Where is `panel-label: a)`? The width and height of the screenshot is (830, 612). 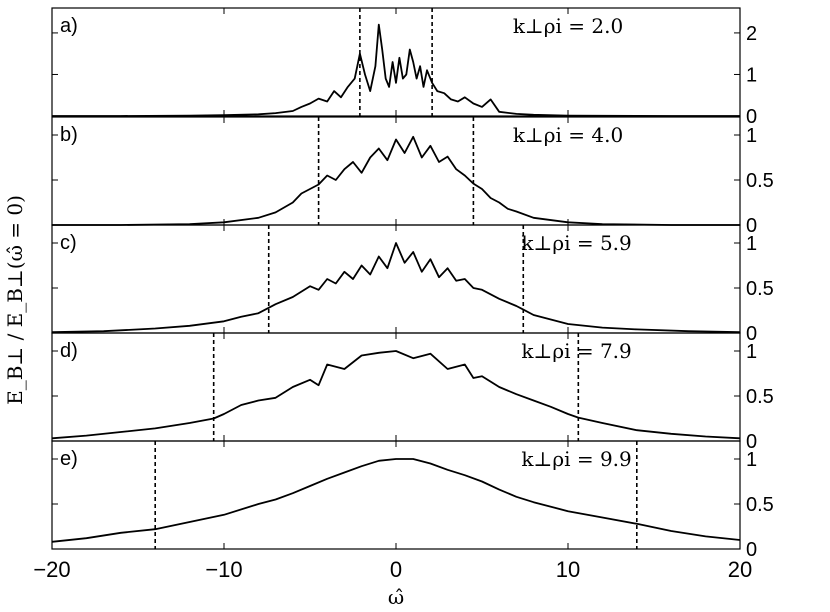 panel-label: a) is located at coordinates (69, 26).